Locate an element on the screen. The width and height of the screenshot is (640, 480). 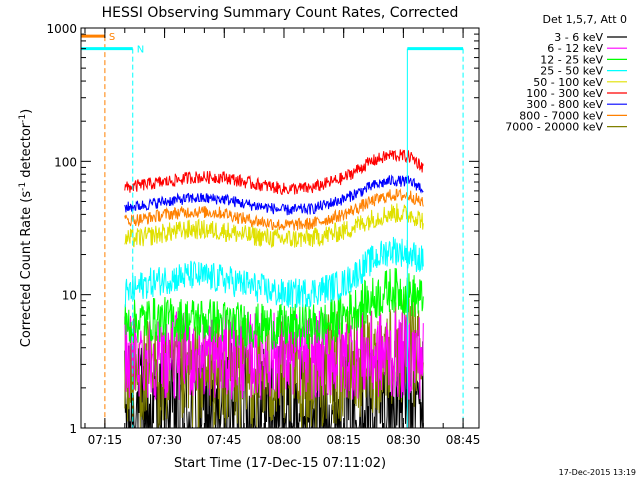
timestamp: 17-Dec-2015 13:19 is located at coordinates (597, 472).